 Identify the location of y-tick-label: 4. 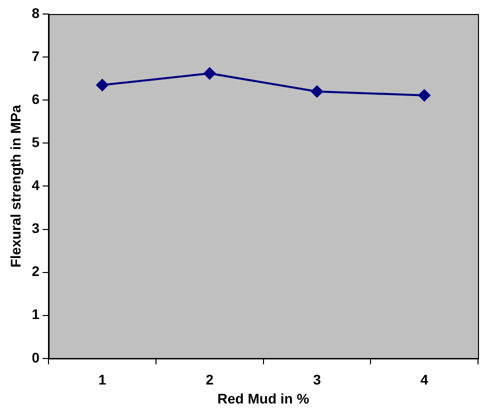
(36, 185).